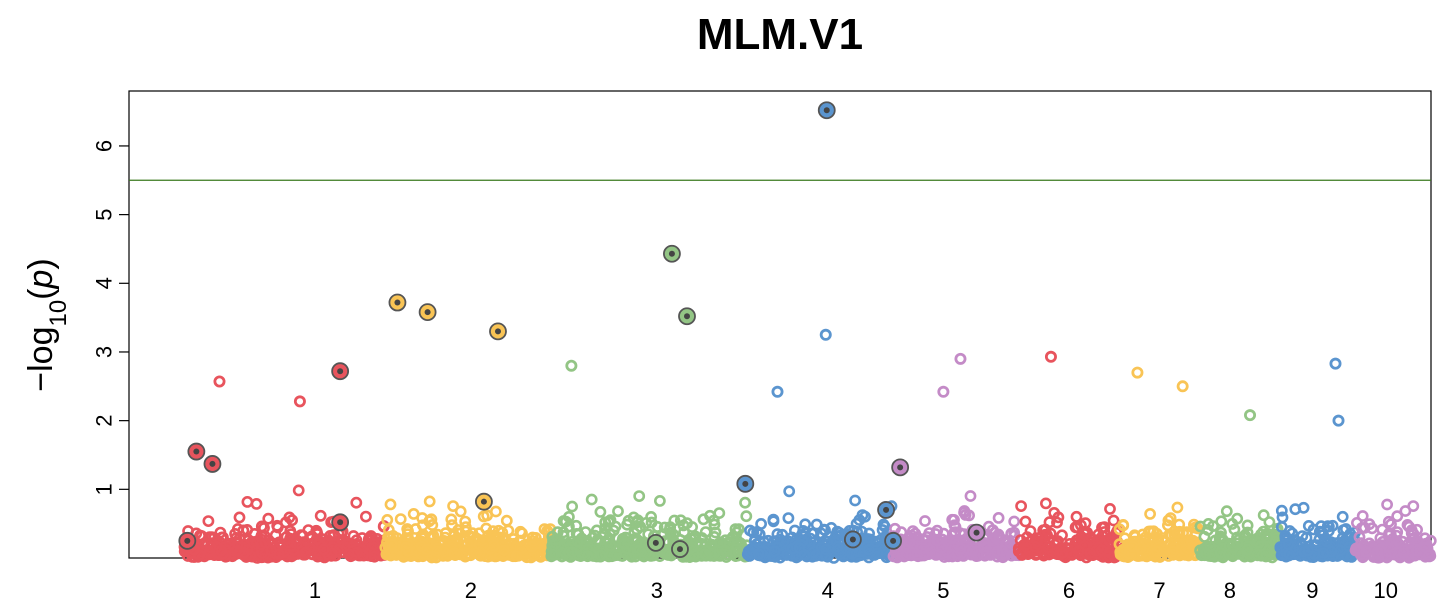  I want to click on ylabel-close-paren: ), so click(41, 263).